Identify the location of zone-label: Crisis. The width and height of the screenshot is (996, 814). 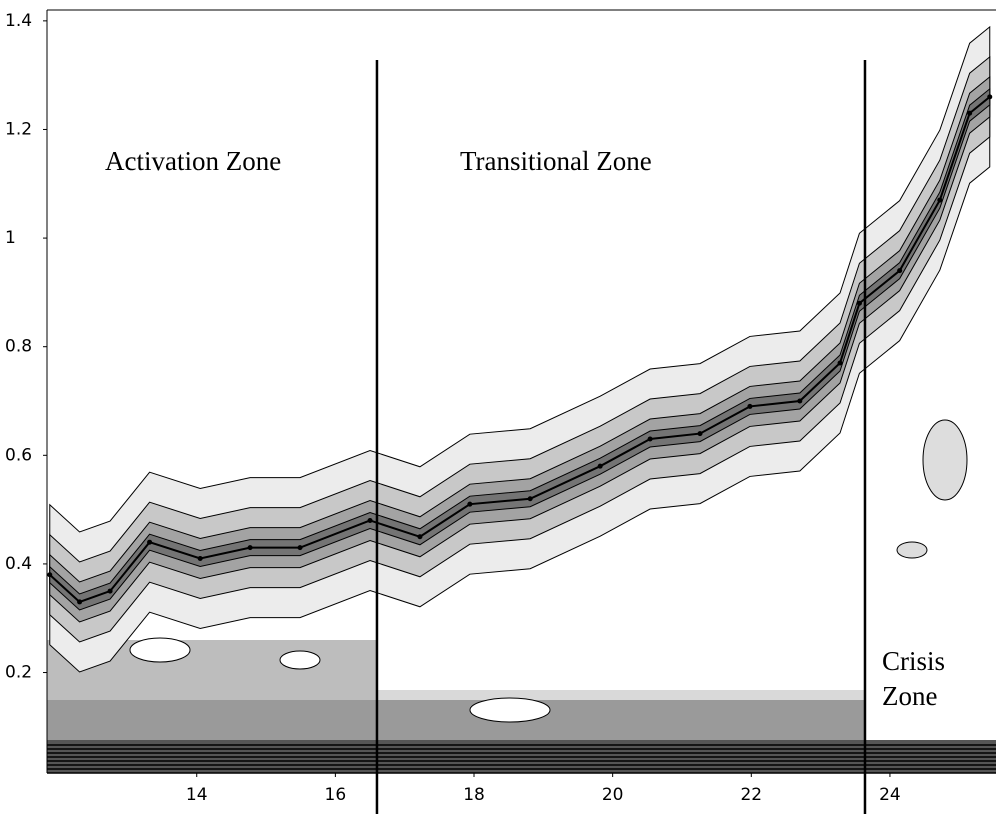
(913, 661).